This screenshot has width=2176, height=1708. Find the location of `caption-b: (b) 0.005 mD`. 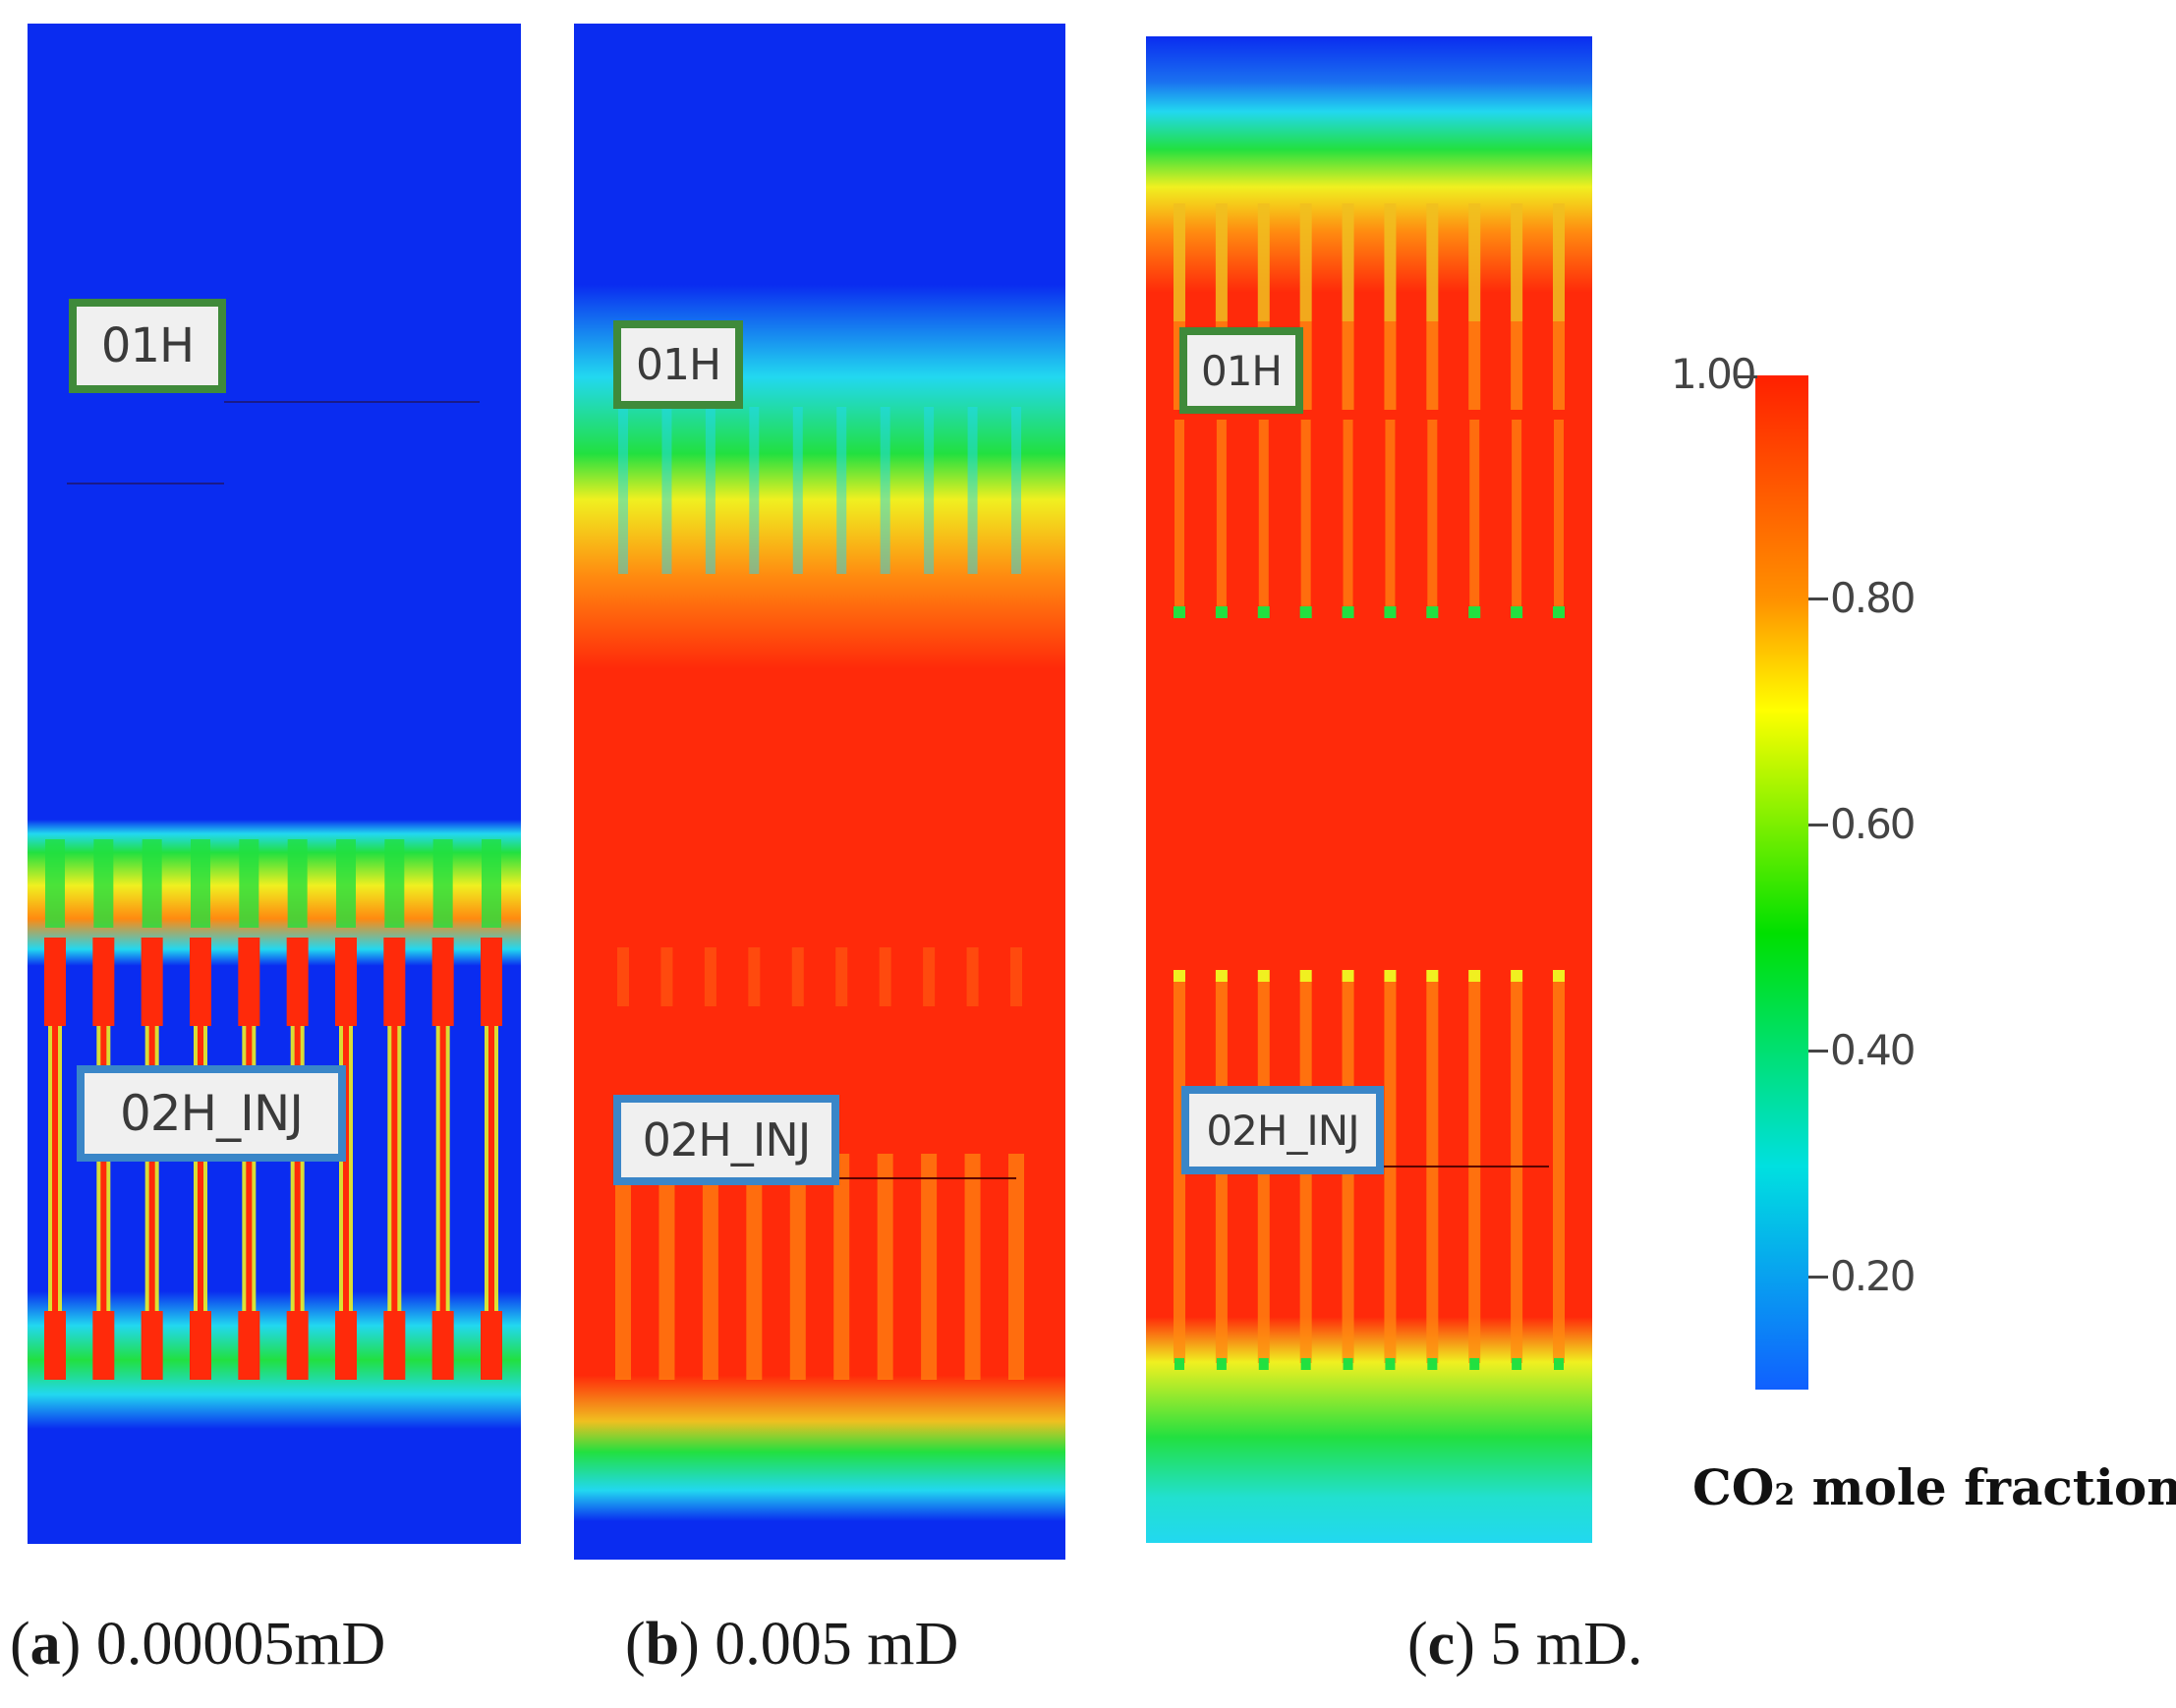

caption-b: (b) 0.005 mD is located at coordinates (792, 1644).